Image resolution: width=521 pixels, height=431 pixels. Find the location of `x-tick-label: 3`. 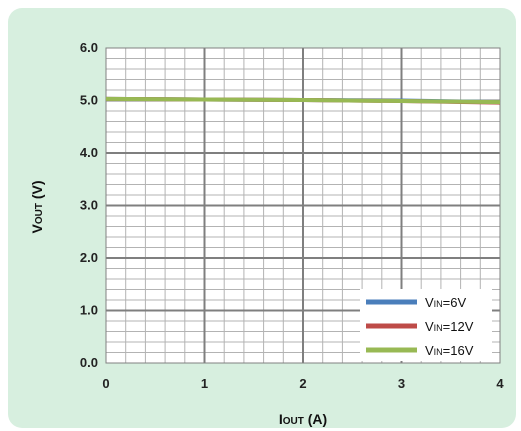

x-tick-label: 3 is located at coordinates (401, 383).